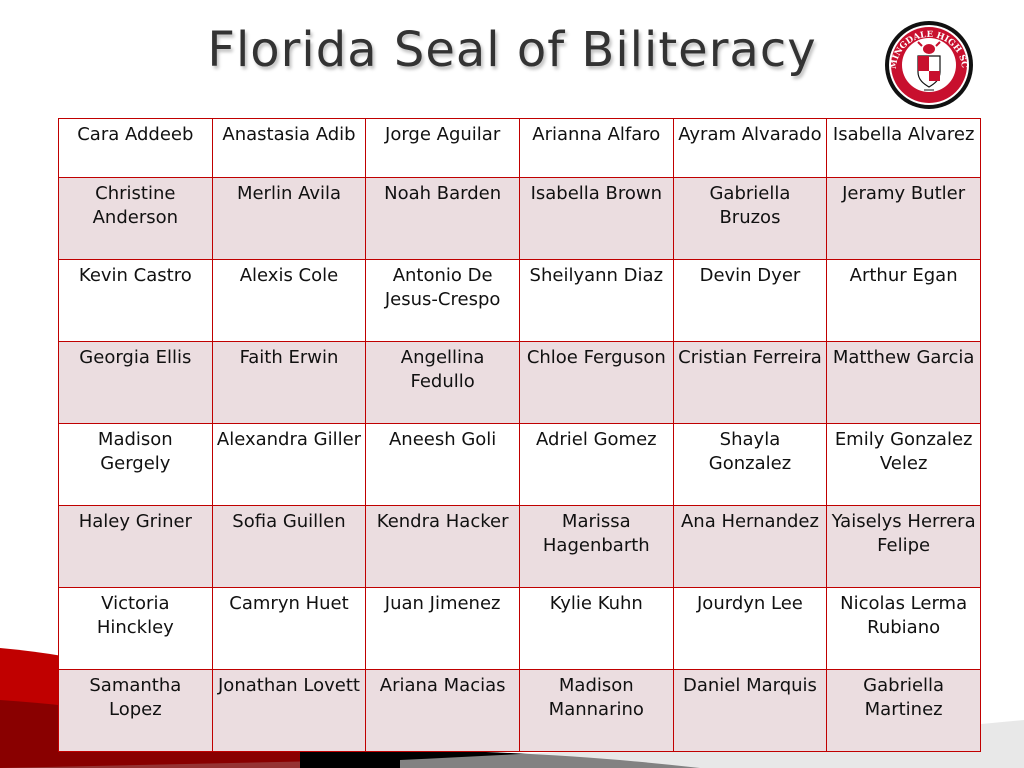 The width and height of the screenshot is (1024, 768). I want to click on student-name-cell: Yaiselys Herrera Felipe, so click(903, 546).